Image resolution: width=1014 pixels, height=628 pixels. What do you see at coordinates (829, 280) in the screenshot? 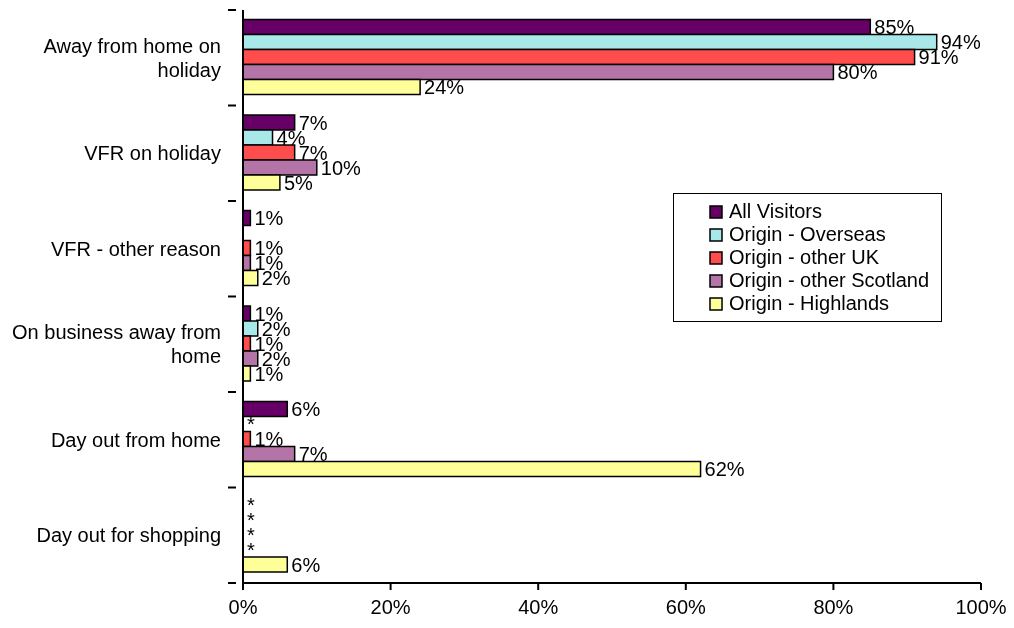
I see `legend-label: Origin - other Scotland` at bounding box center [829, 280].